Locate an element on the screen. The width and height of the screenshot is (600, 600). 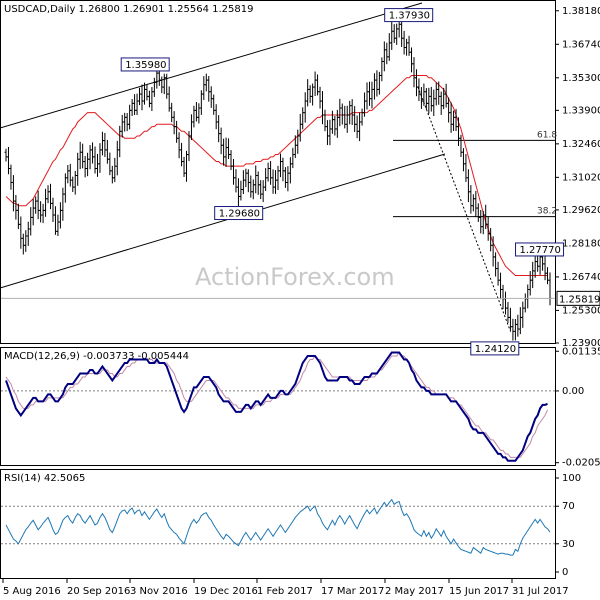
rsi-panel-title: RSI(14) 42.5065 is located at coordinates (44, 478).